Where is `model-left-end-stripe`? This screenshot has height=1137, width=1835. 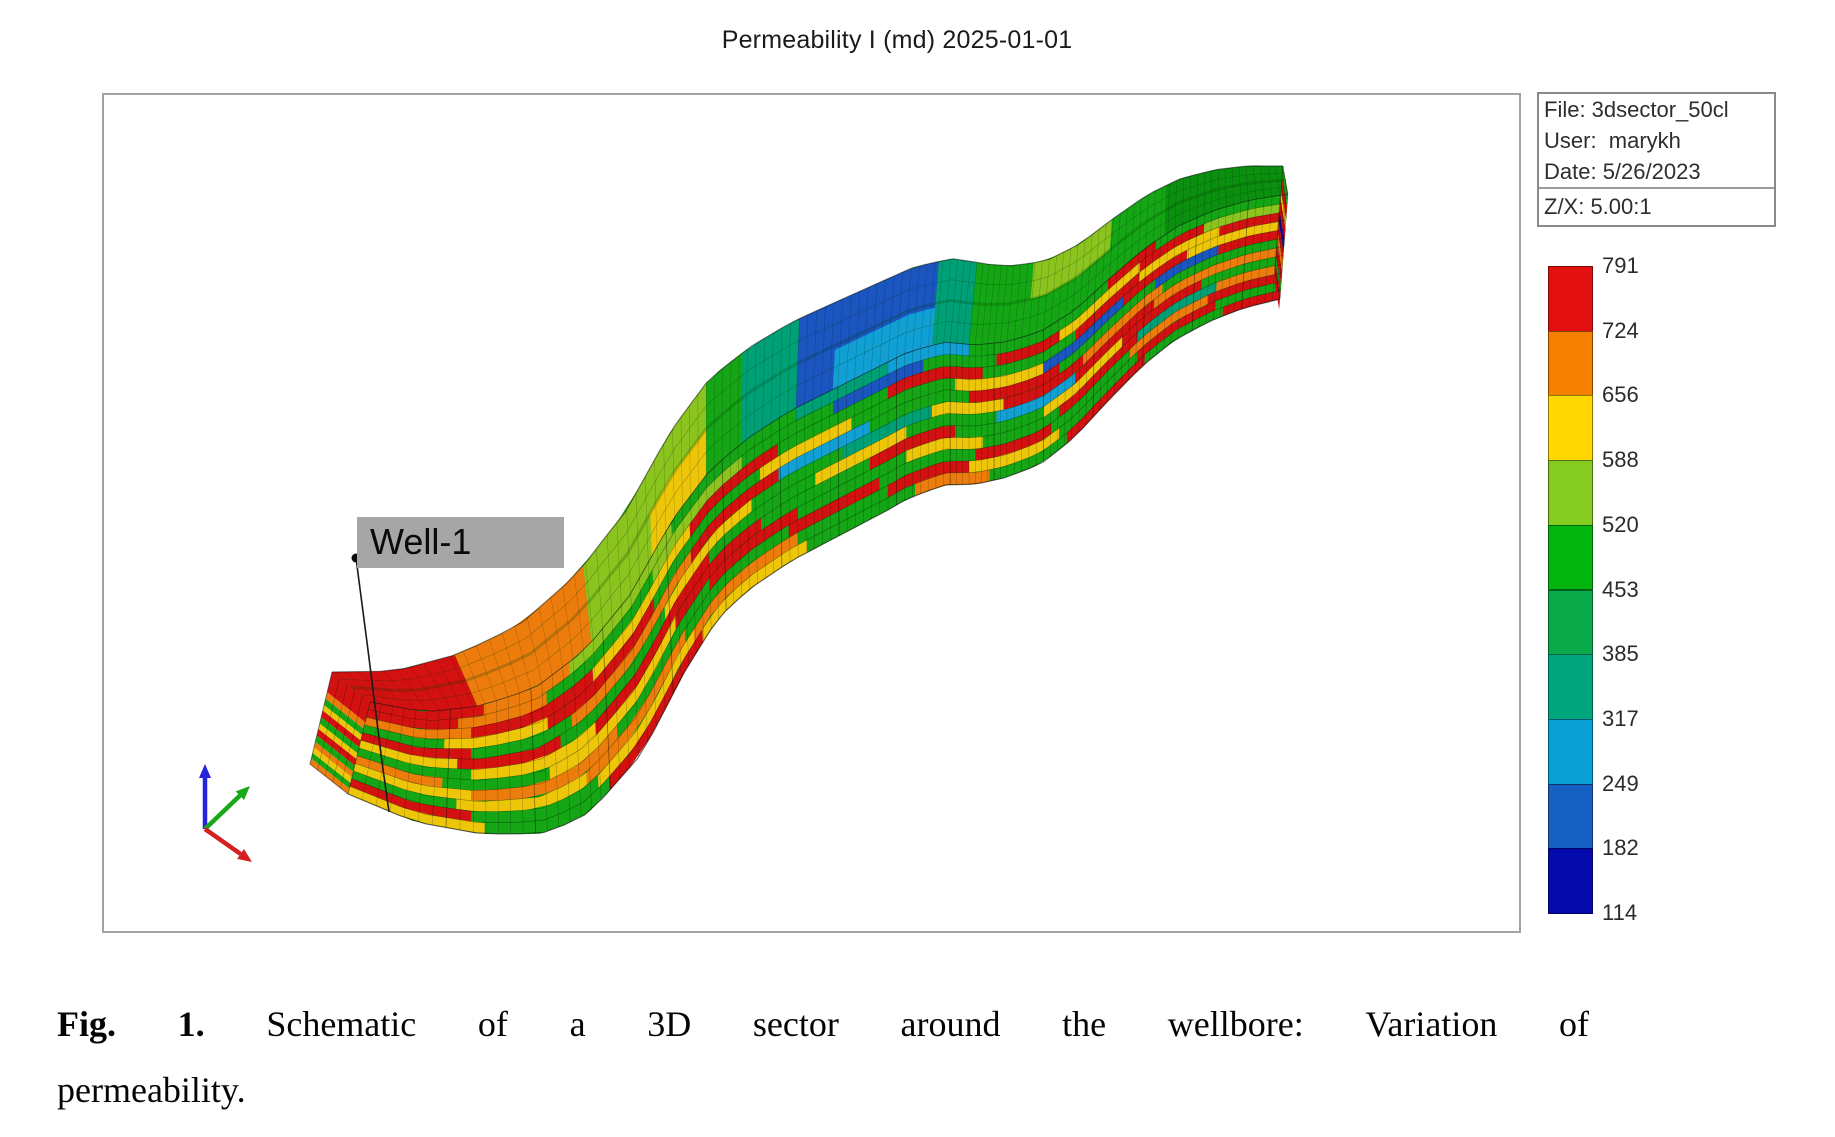 model-left-end-stripe is located at coordinates (338, 741).